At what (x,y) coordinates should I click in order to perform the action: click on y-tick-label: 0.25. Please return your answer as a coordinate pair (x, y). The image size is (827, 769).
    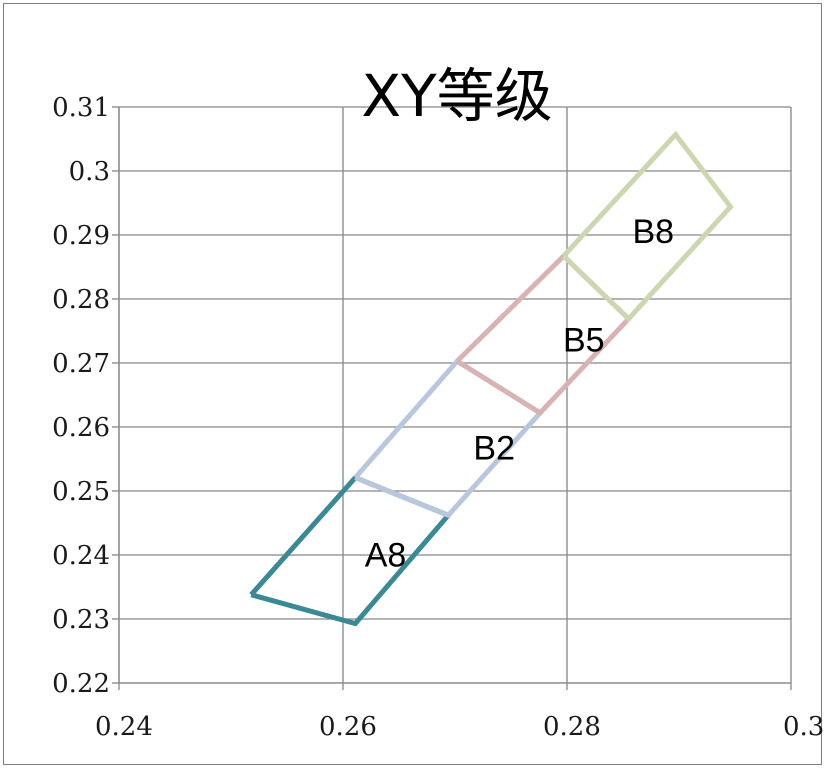
    Looking at the image, I should click on (81, 492).